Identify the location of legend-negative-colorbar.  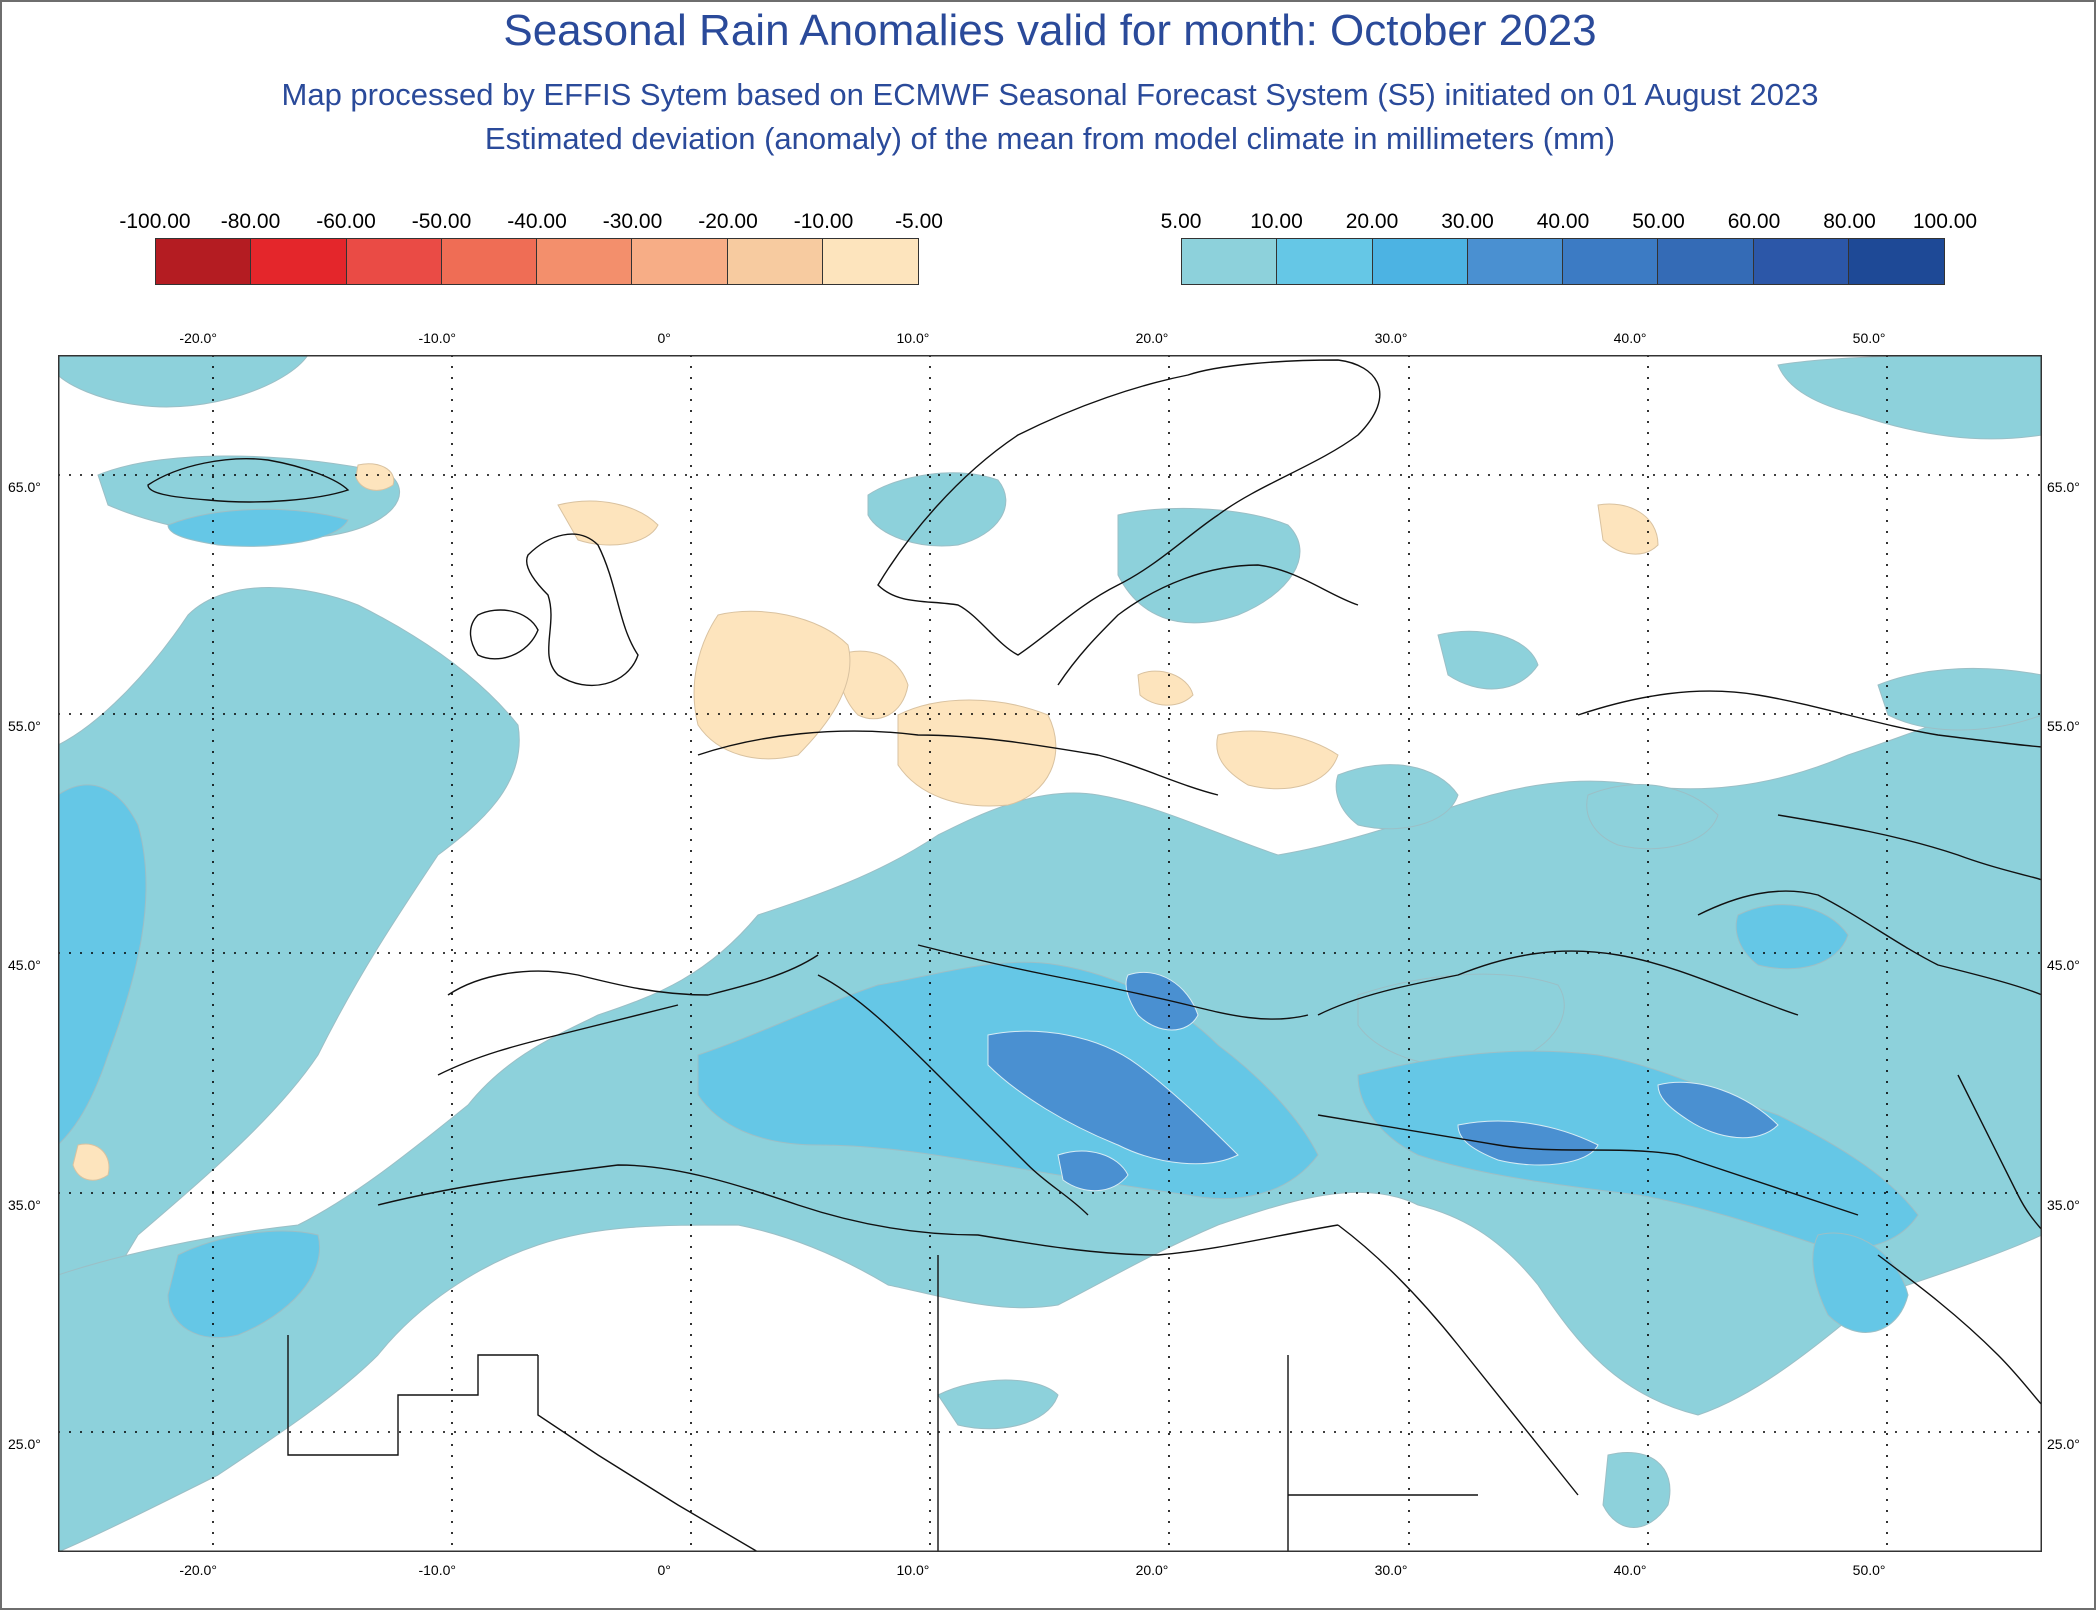
(537, 261).